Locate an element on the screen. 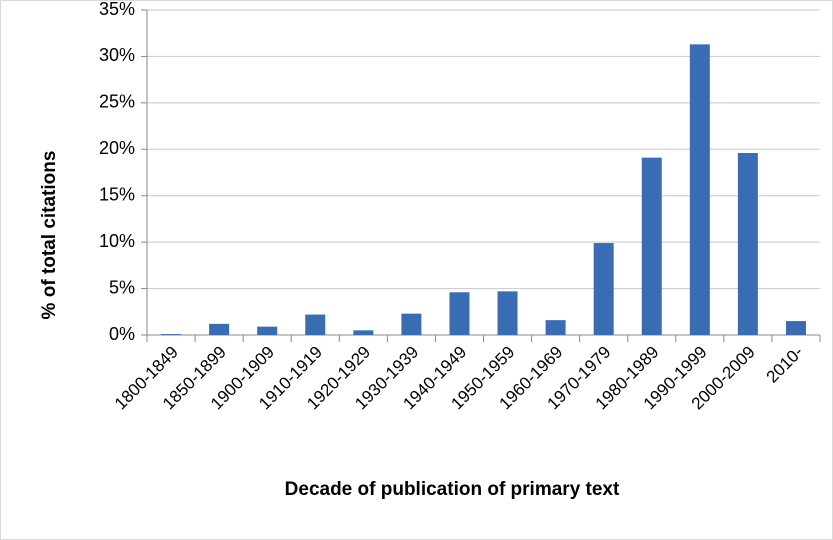  x-axis-title: Decade of publication of primary text is located at coordinates (452, 489).